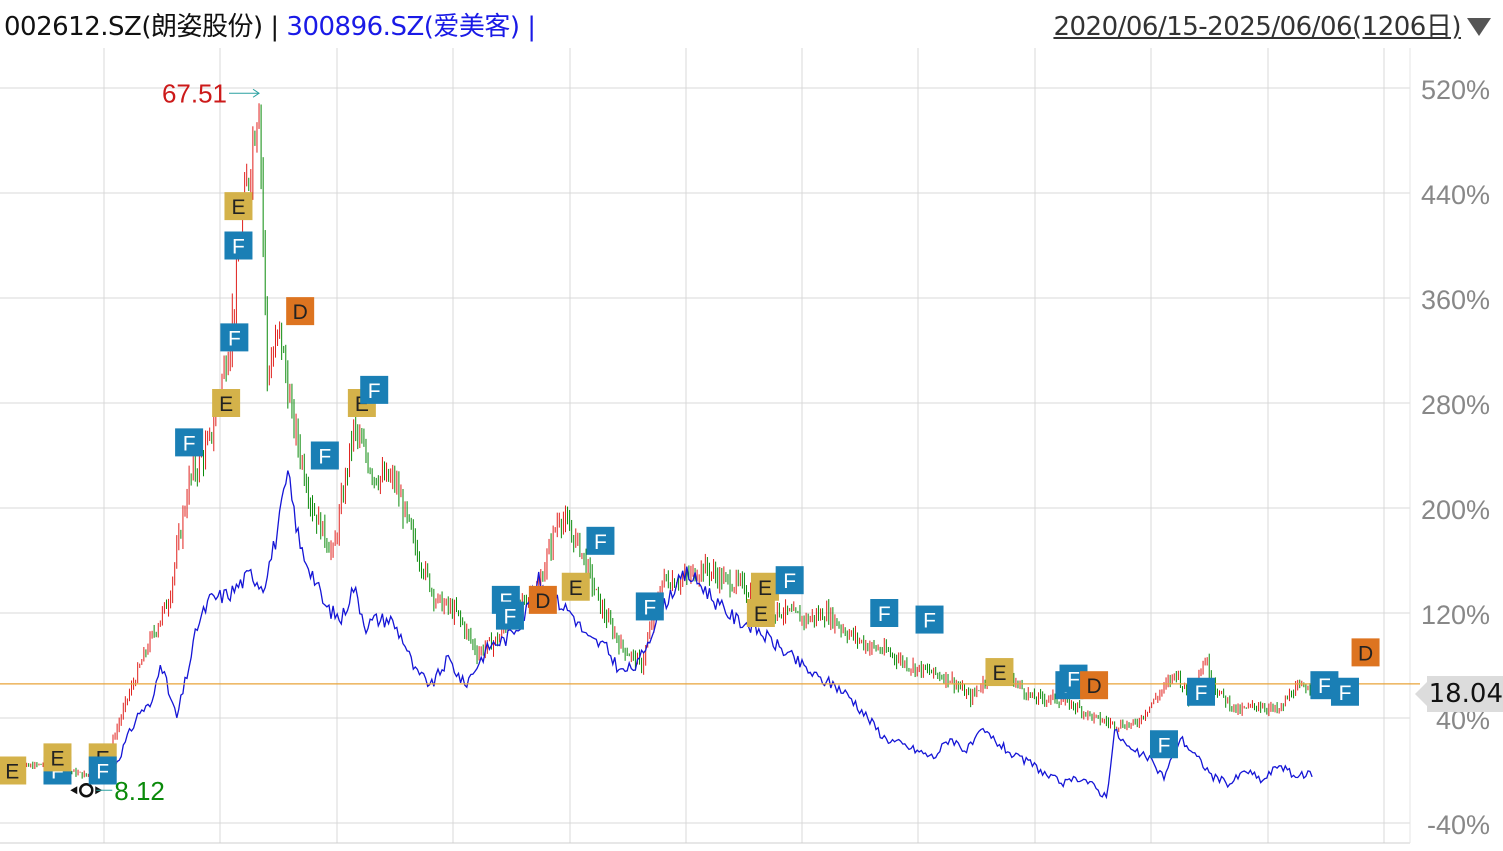 This screenshot has width=1503, height=851. I want to click on min-price-label: 8.12, so click(139, 791).